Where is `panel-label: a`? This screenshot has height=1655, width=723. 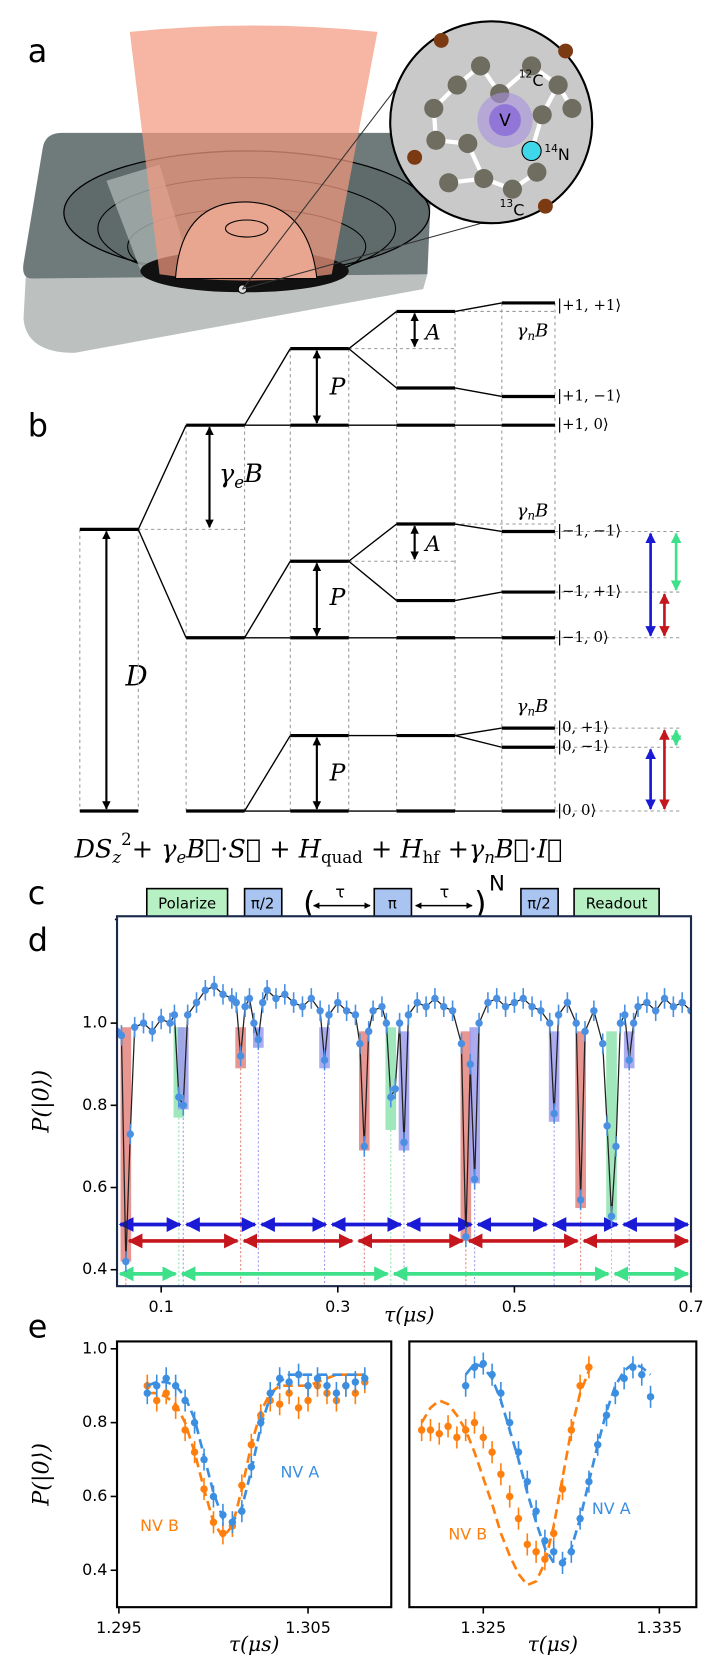 panel-label: a is located at coordinates (38, 51).